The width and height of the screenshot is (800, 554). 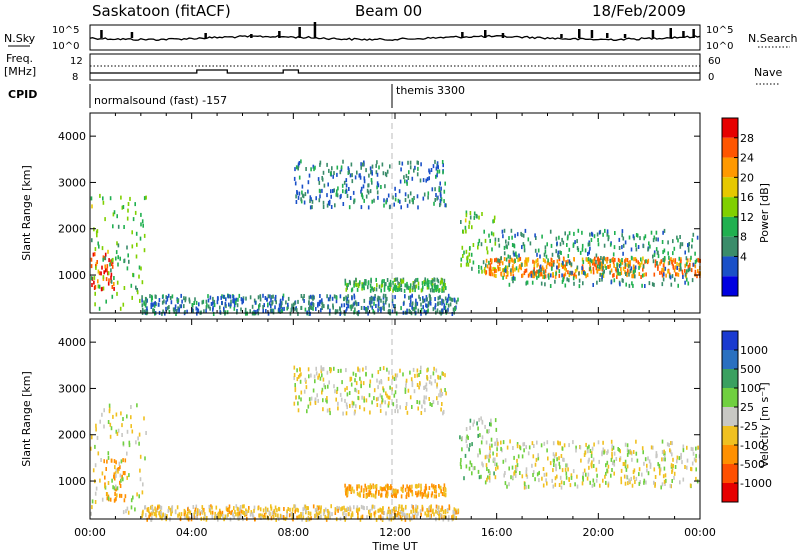 I want to click on nsky-tick-top: 10^5, so click(x=65, y=30).